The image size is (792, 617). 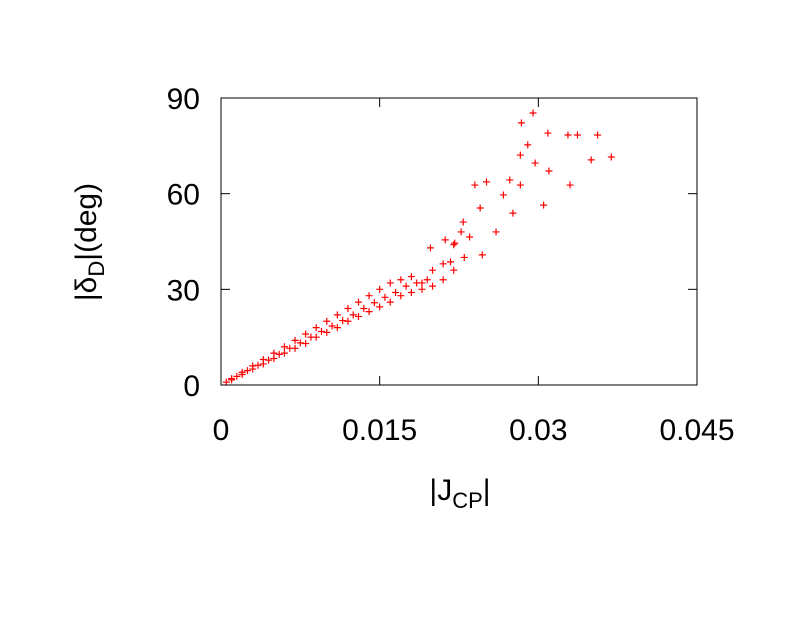 What do you see at coordinates (89, 242) in the screenshot?
I see `y-axis-label: |δD|(deg)` at bounding box center [89, 242].